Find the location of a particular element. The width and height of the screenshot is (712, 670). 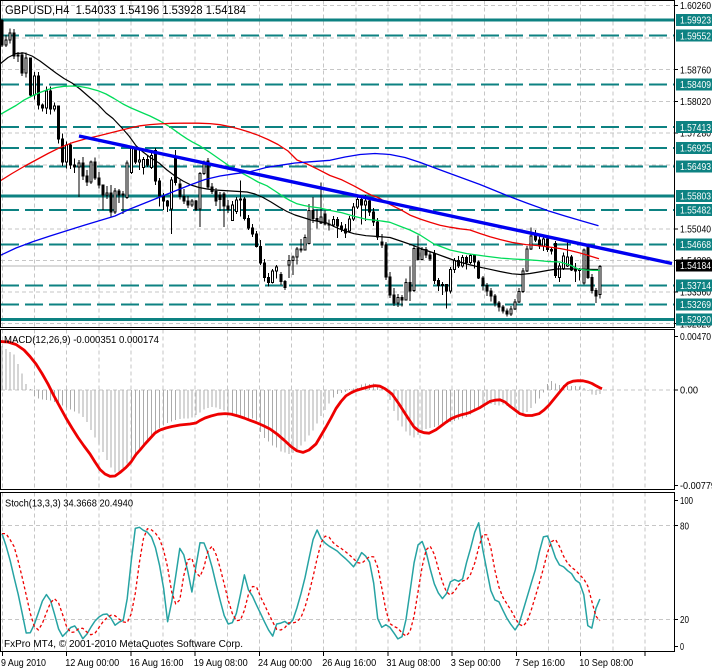

svg-text: 1.54184 is located at coordinates (695, 266).